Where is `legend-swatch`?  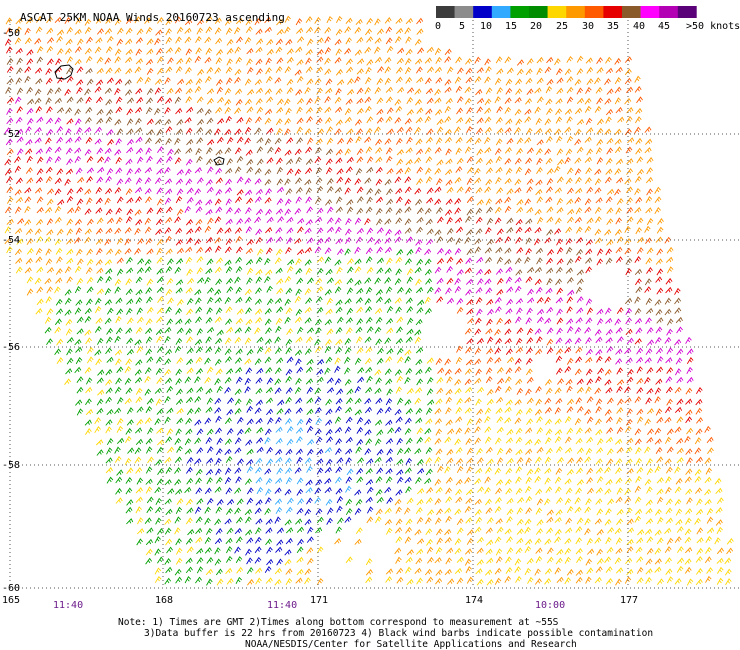
legend-swatch is located at coordinates (669, 12).